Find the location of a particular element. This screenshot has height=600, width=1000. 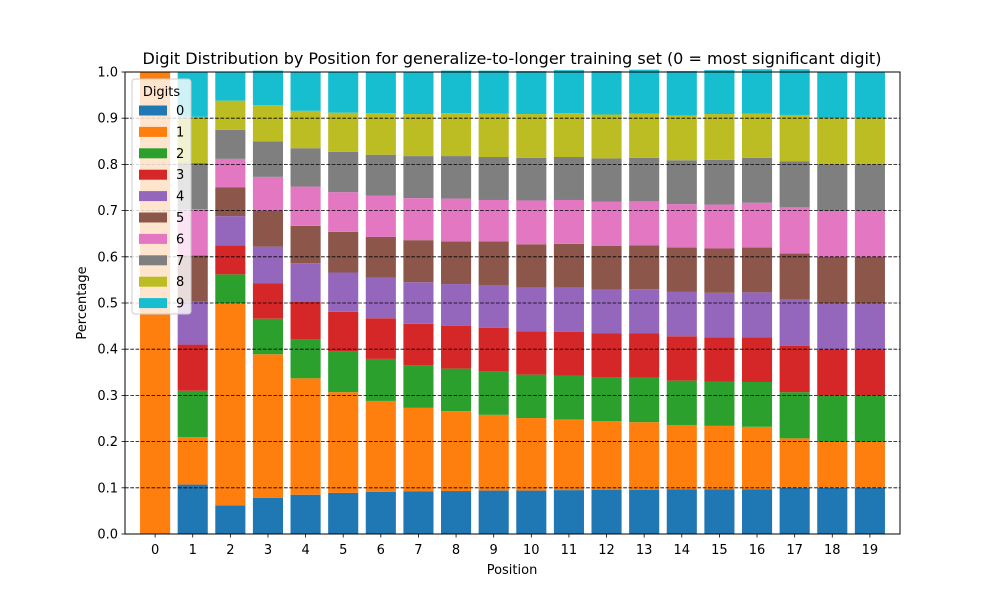

bar-pos15-digit2 is located at coordinates (719, 403).